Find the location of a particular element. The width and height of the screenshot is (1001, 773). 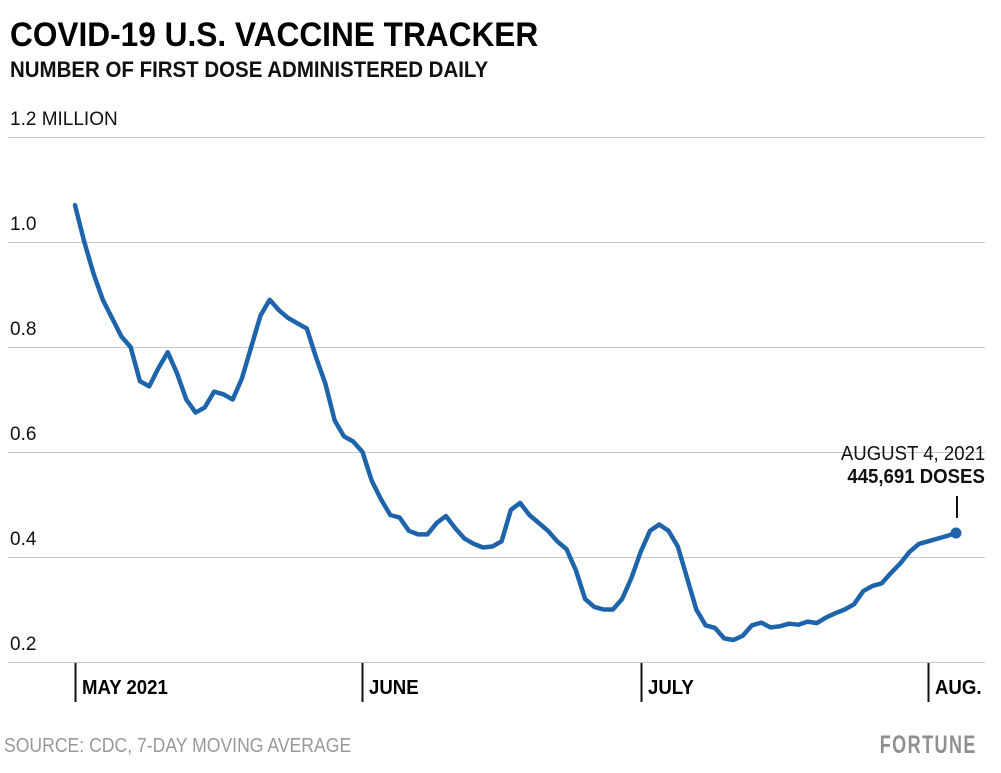

last-point-annotation: AUGUST 4, 2021 445,691 DOSES is located at coordinates (907, 466).